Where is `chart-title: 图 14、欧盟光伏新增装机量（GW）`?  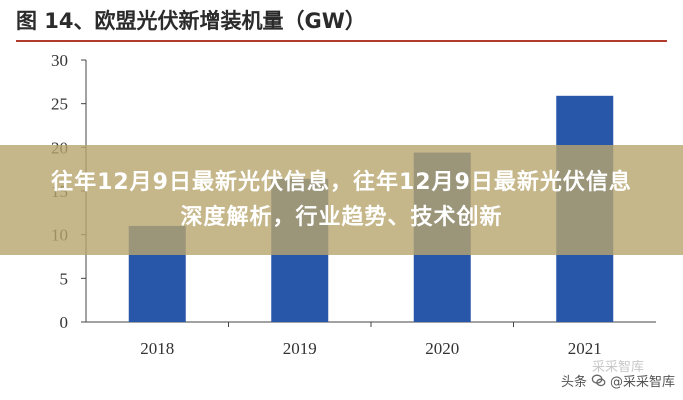
chart-title: 图 14、欧盟光伏新增装机量（GW） is located at coordinates (191, 21).